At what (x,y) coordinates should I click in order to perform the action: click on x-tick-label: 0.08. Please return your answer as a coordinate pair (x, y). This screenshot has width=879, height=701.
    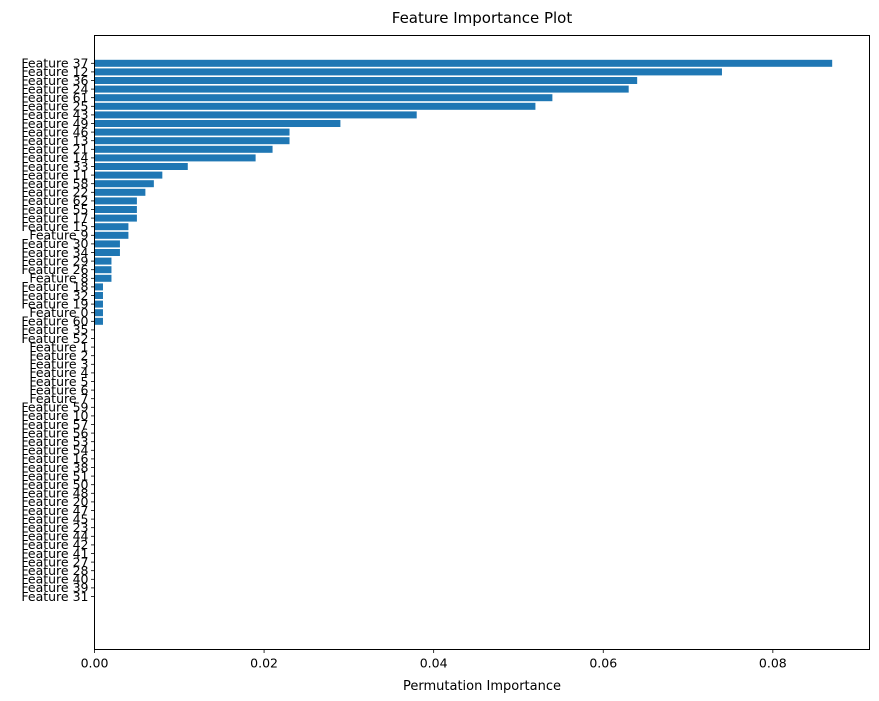
    Looking at the image, I should click on (773, 663).